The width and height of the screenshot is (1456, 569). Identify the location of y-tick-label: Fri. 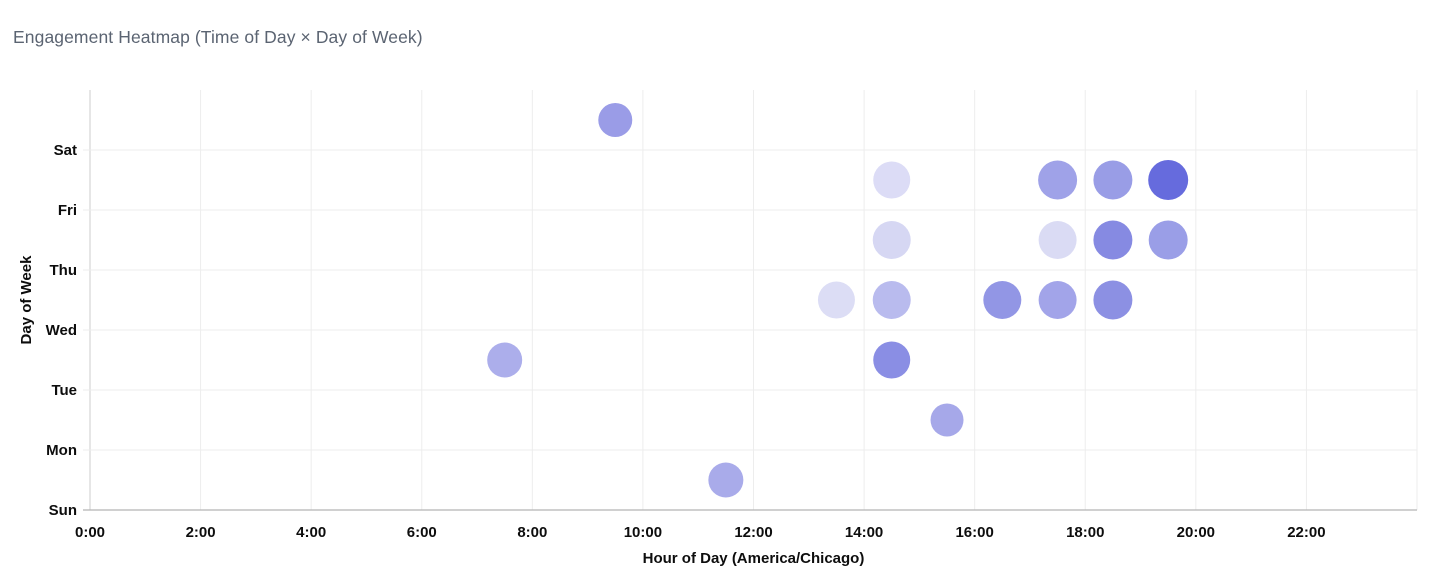
(67, 210).